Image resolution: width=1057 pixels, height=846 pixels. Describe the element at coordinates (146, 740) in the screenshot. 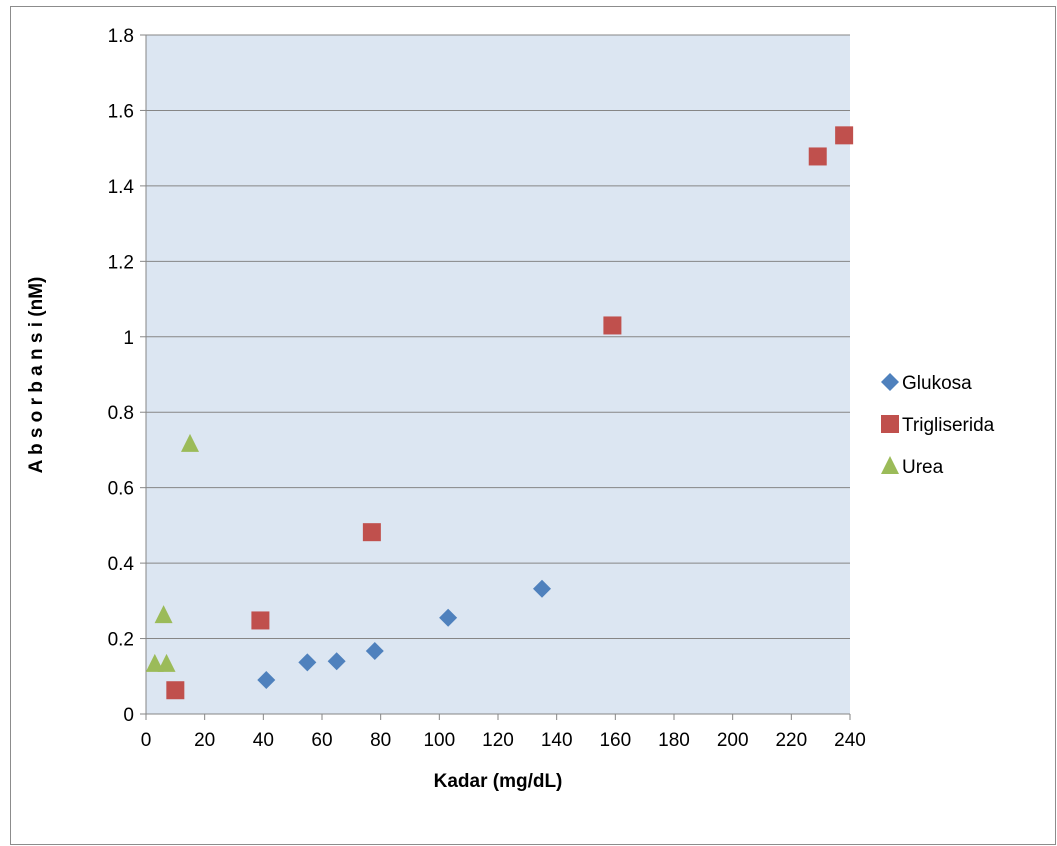

I see `x-tick-label: 0` at that location.